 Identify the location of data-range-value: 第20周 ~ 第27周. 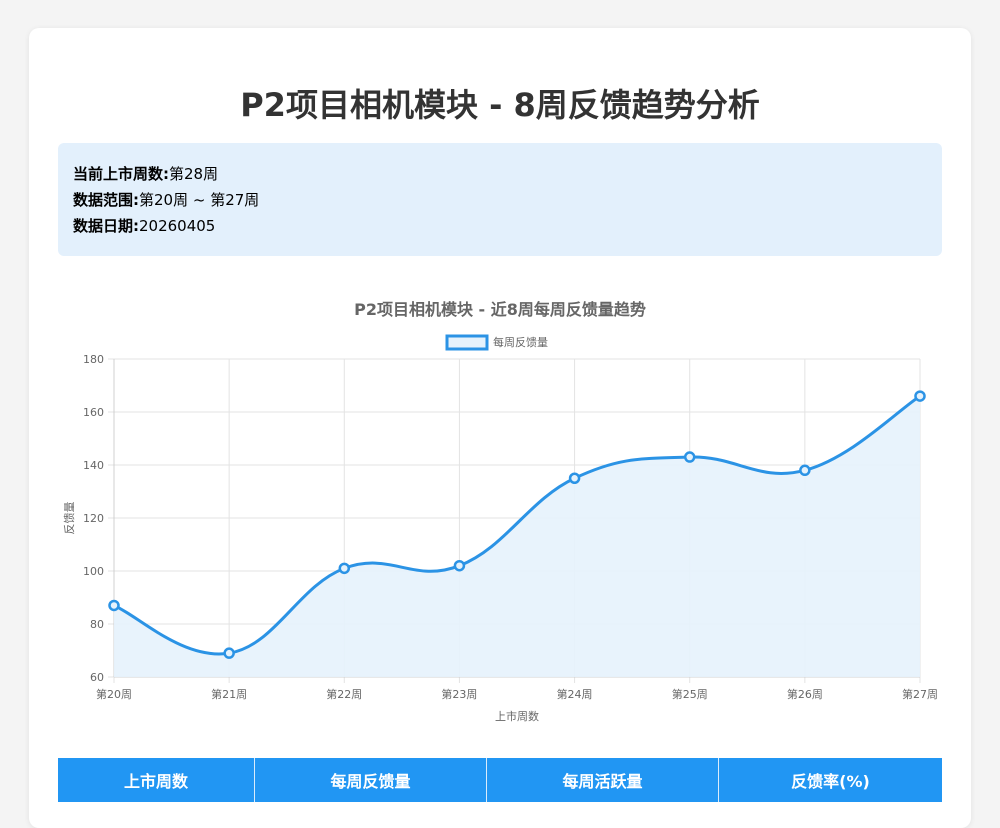
(199, 200).